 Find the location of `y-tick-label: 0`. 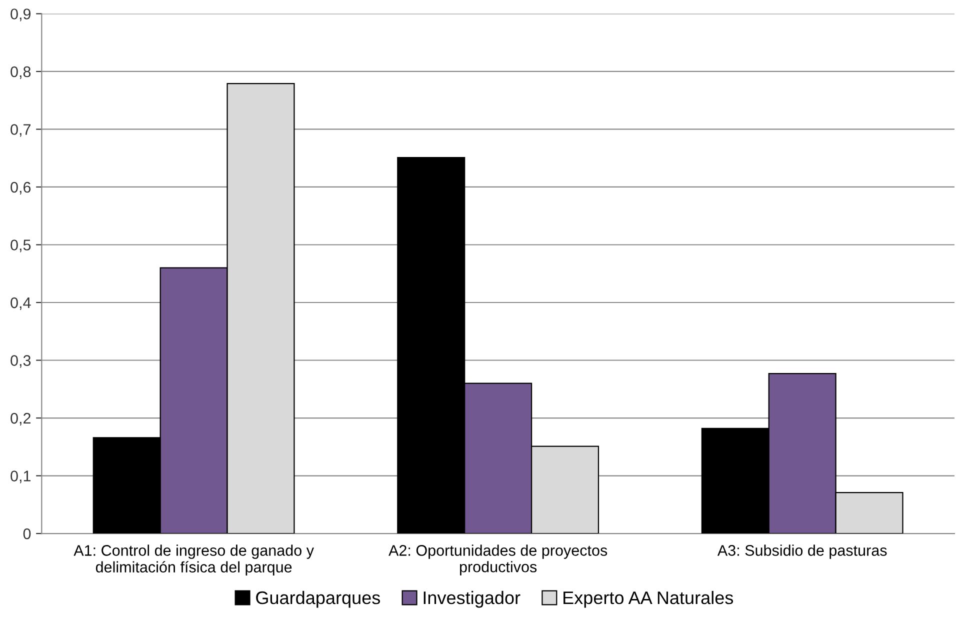

y-tick-label: 0 is located at coordinates (27, 534).